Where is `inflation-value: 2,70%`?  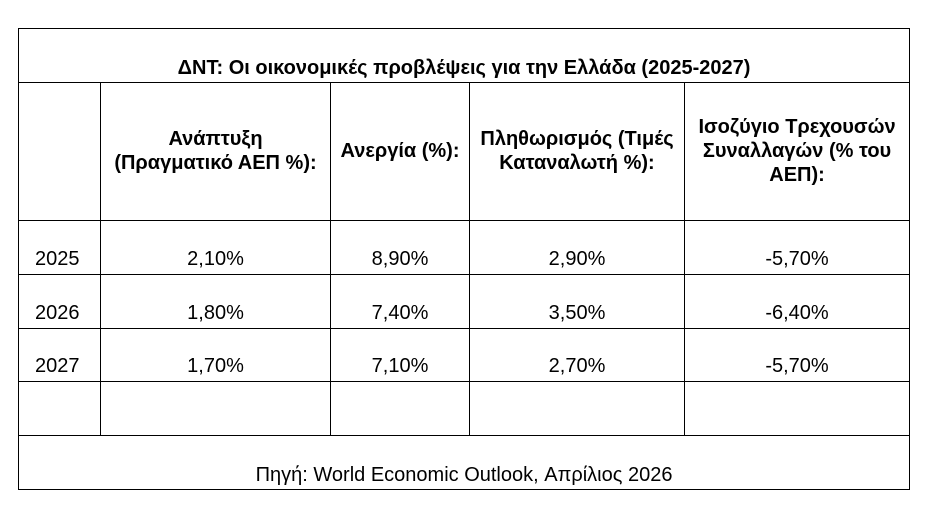
inflation-value: 2,70% is located at coordinates (577, 366).